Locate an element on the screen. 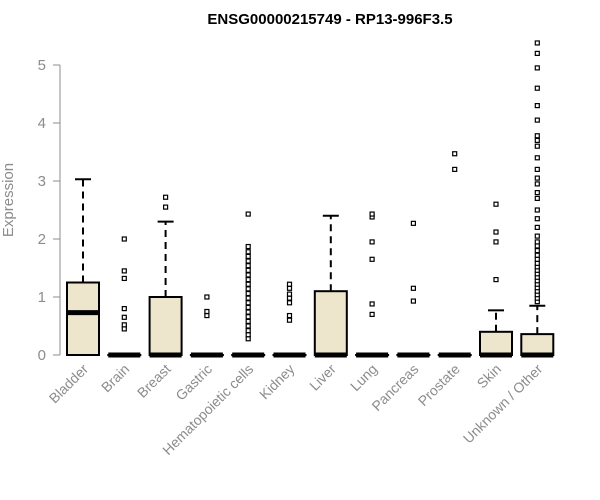 The image size is (600, 500). x-tick-label: Brain is located at coordinates (115, 378).